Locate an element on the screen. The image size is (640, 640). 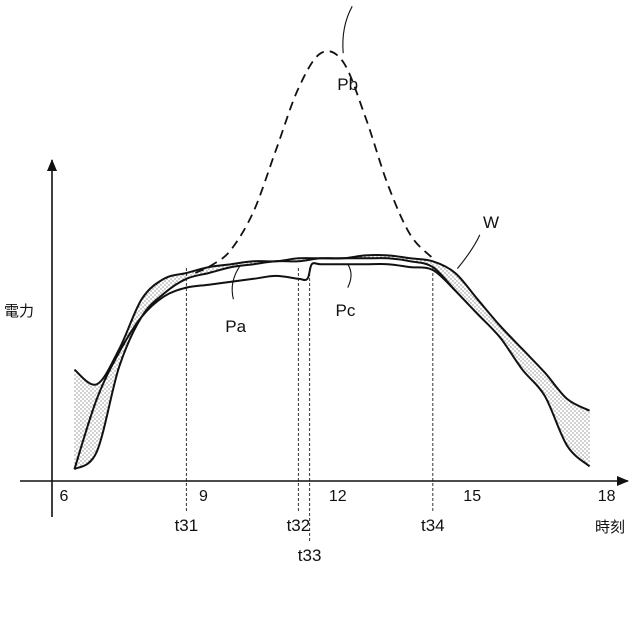
x-tick-label: 18 is located at coordinates (607, 496).